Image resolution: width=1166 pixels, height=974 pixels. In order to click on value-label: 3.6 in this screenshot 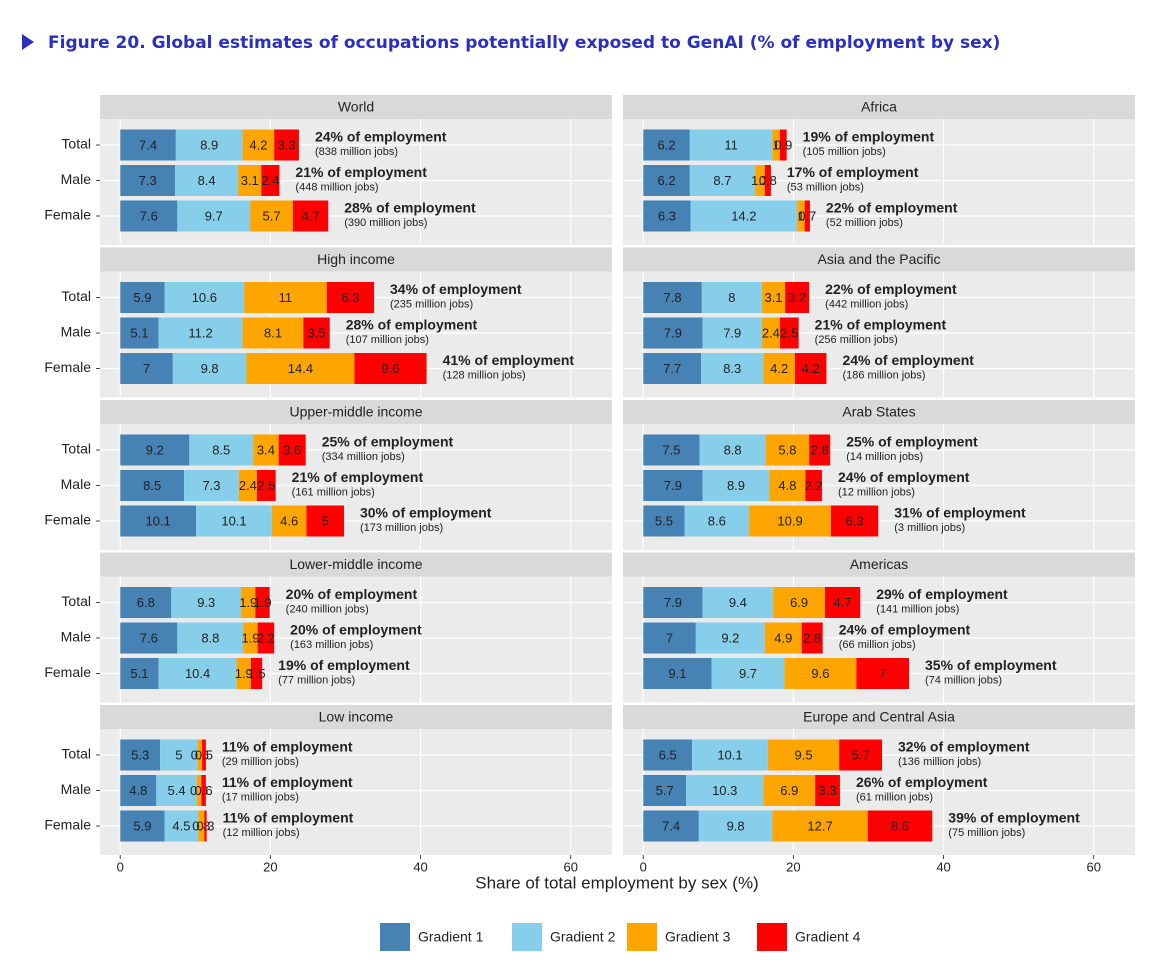, I will do `click(292, 449)`.